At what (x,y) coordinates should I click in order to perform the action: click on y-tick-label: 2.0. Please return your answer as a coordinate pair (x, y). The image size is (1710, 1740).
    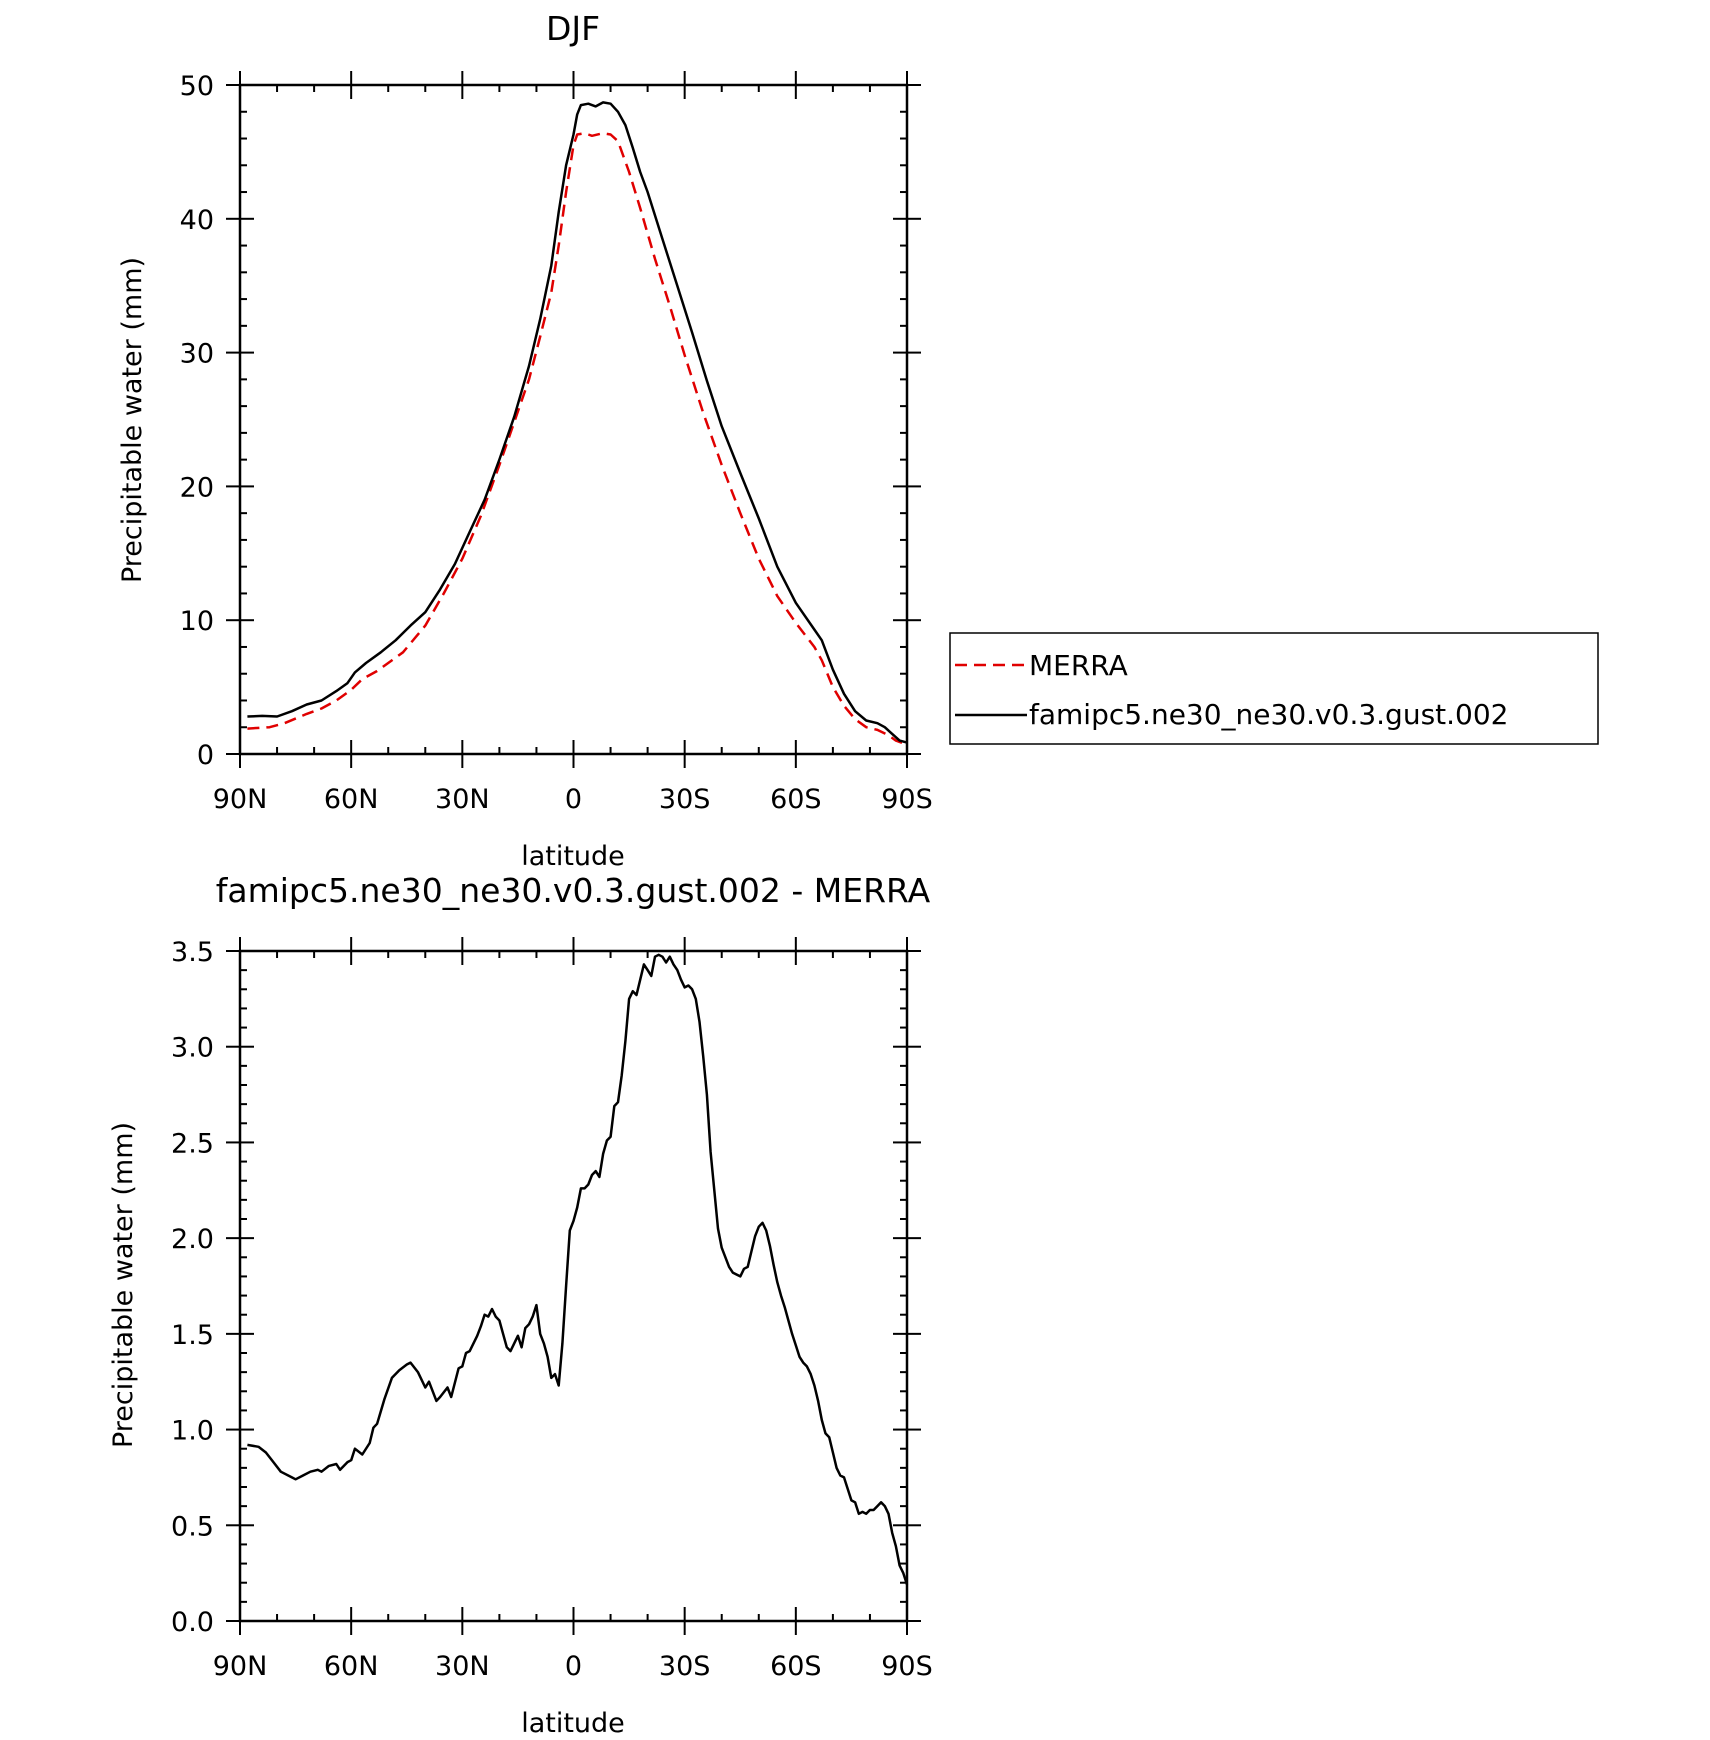
    Looking at the image, I should click on (192, 1239).